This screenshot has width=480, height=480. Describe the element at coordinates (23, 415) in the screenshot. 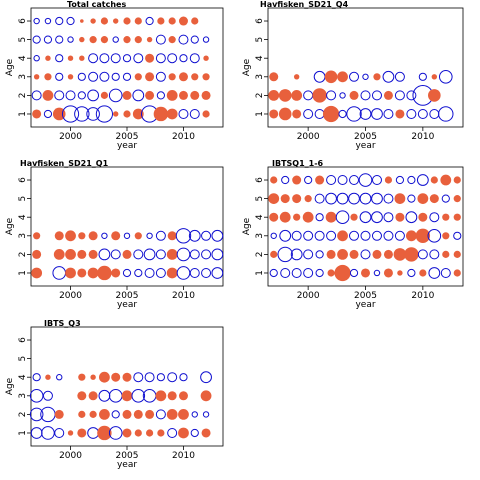

I see `y-tick-label: 2` at that location.